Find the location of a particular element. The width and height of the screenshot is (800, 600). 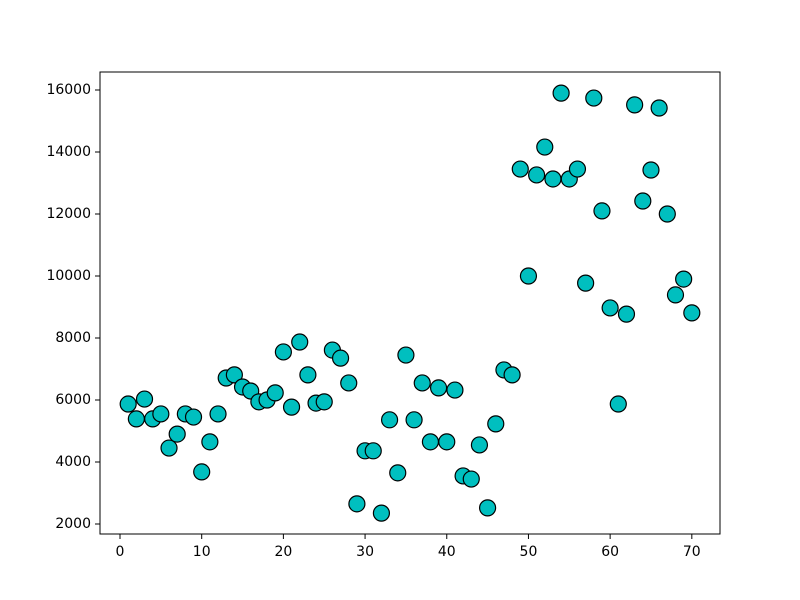

y-tick-label: 10000 is located at coordinates (68, 276).